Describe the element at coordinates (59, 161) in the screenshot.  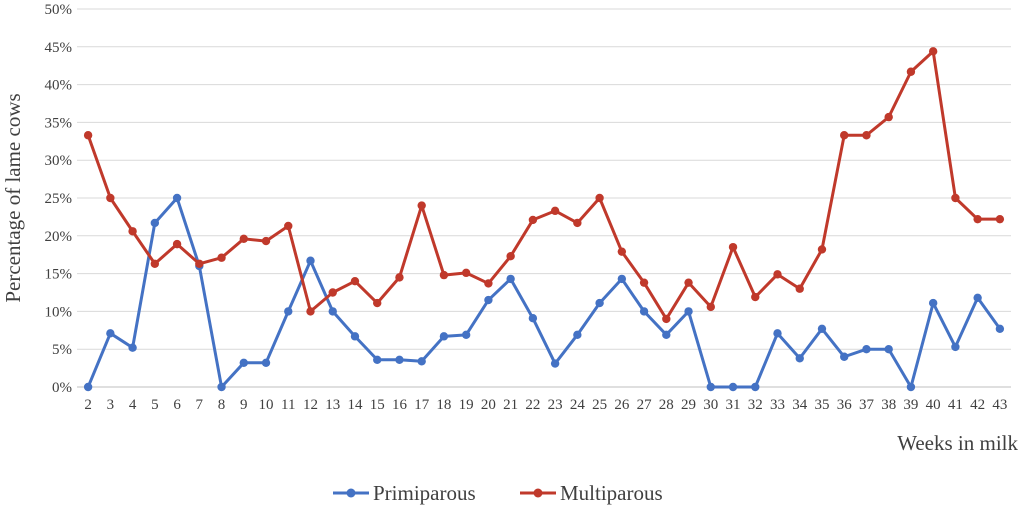
I see `y-tick-label: 30%` at that location.